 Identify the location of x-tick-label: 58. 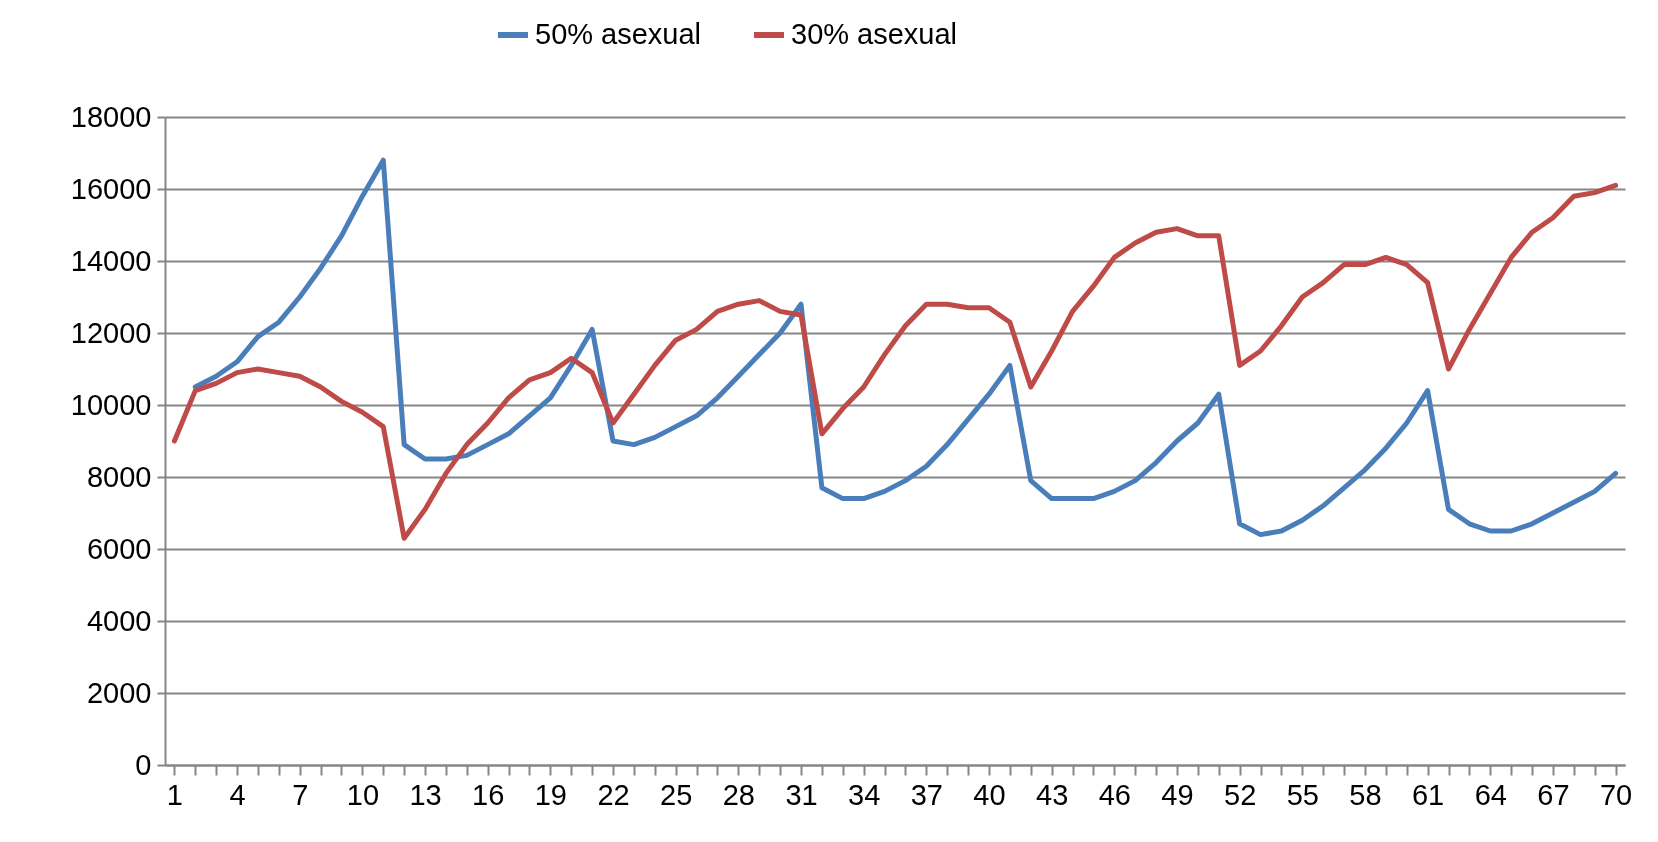
(1365, 794).